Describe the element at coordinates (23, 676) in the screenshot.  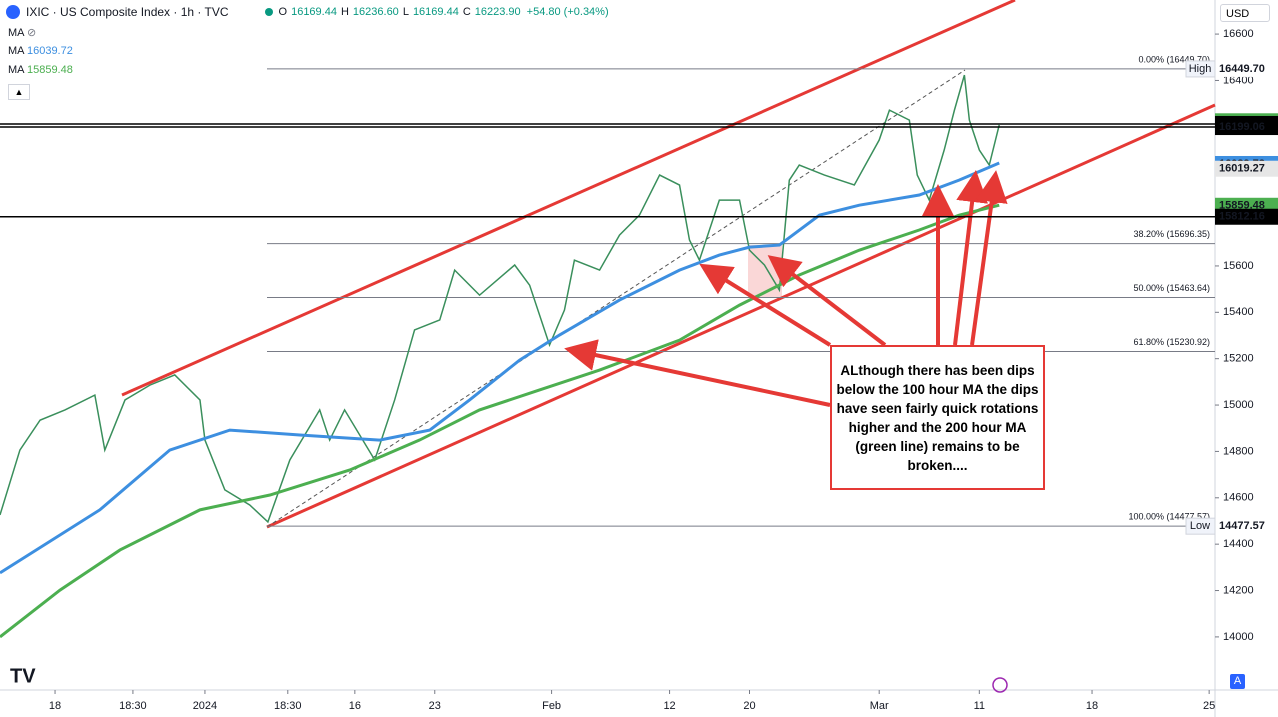
I see `logo: TV` at that location.